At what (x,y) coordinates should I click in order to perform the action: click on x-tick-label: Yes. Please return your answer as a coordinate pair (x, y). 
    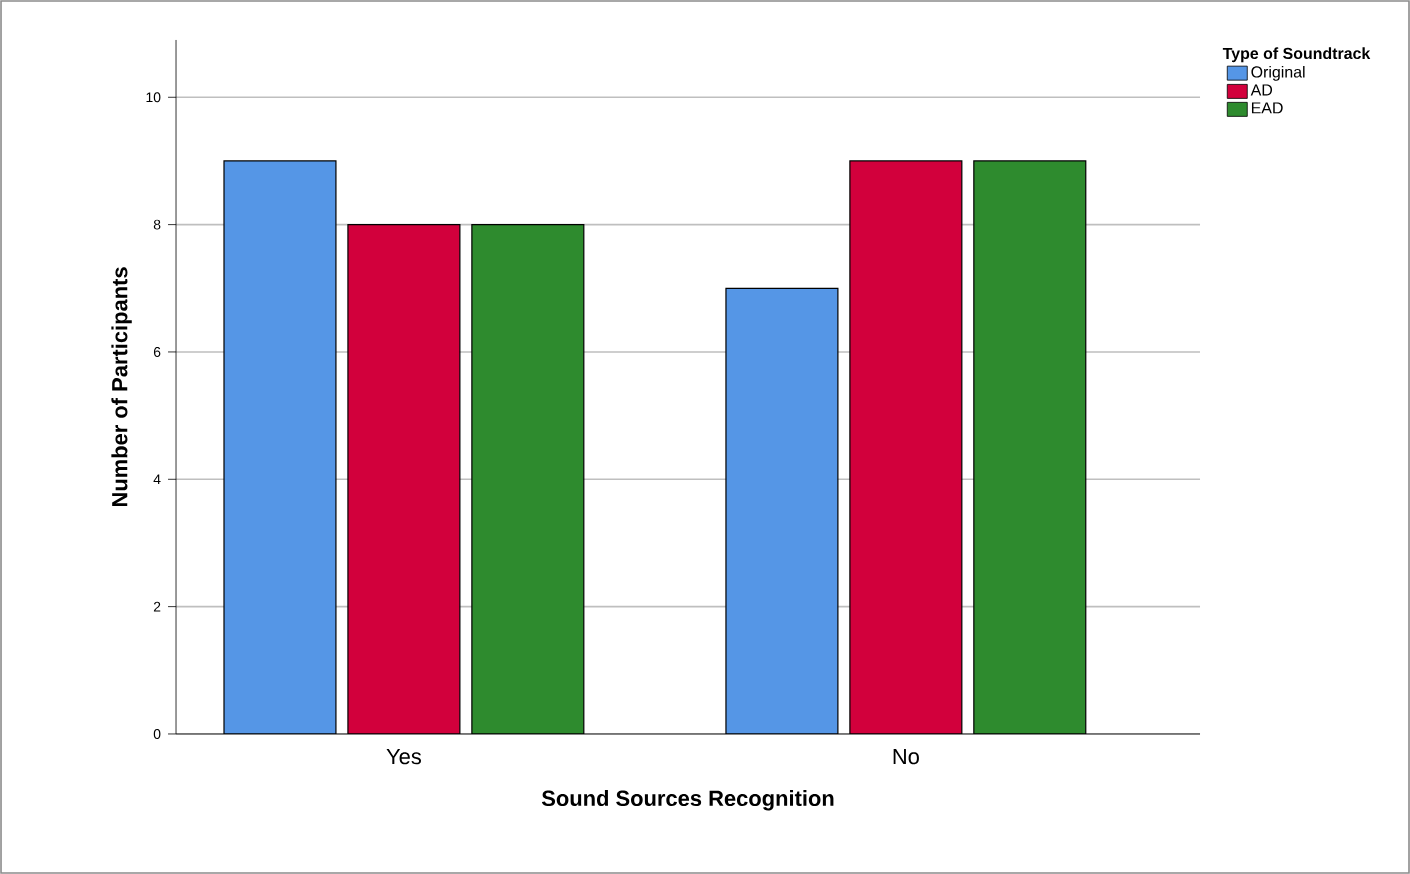
    Looking at the image, I should click on (403, 757).